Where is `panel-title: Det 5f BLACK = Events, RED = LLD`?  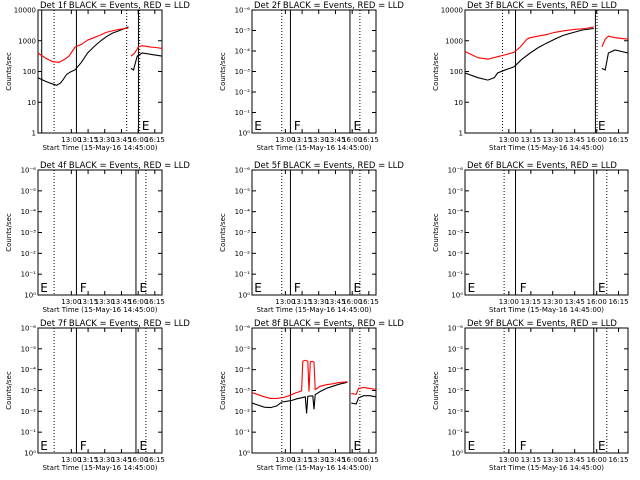 panel-title: Det 5f BLACK = Events, RED = LLD is located at coordinates (329, 166).